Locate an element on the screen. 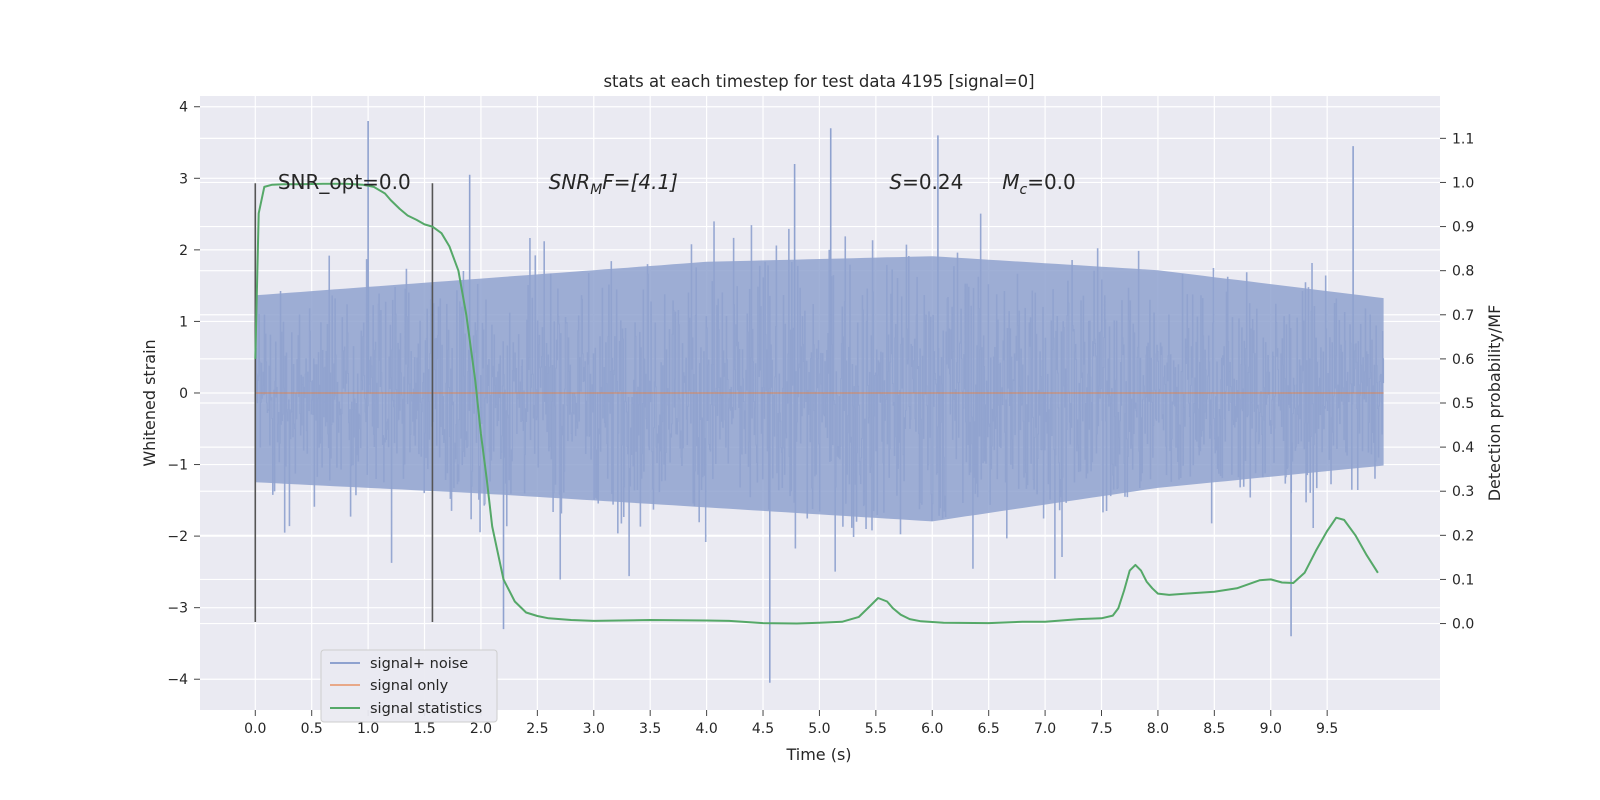 The width and height of the screenshot is (1600, 800). x-tick-label: 2.5 is located at coordinates (537, 729).